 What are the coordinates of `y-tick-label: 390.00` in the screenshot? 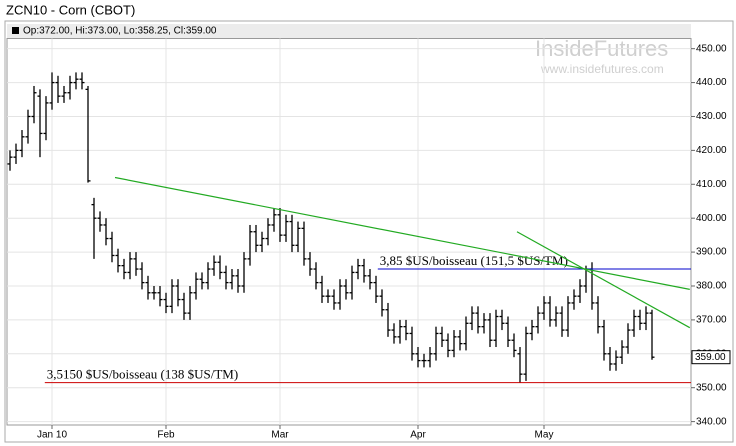 It's located at (711, 252).